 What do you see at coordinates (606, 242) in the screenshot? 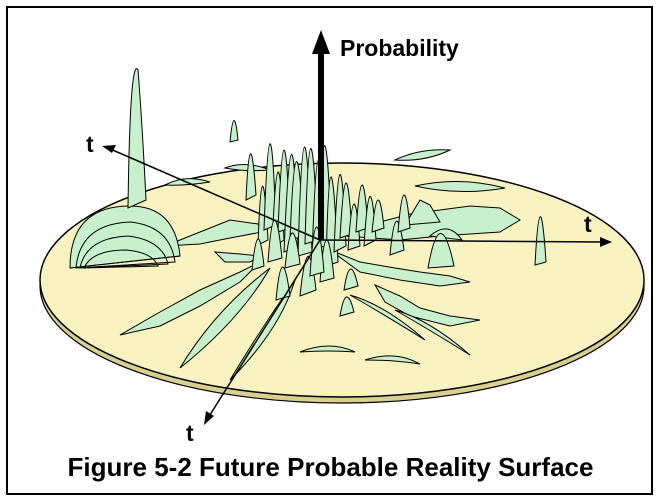
I see `t-axis-right-arrowhead` at bounding box center [606, 242].